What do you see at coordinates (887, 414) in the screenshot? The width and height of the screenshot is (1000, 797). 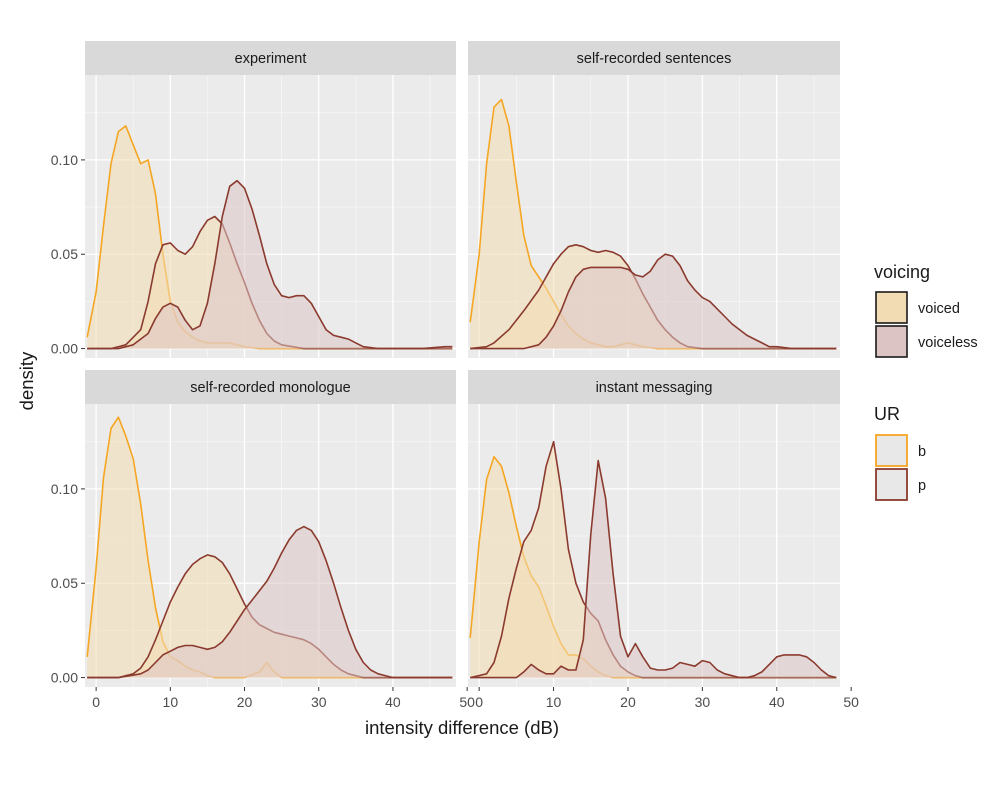 I see `legend-ur-title: UR` at bounding box center [887, 414].